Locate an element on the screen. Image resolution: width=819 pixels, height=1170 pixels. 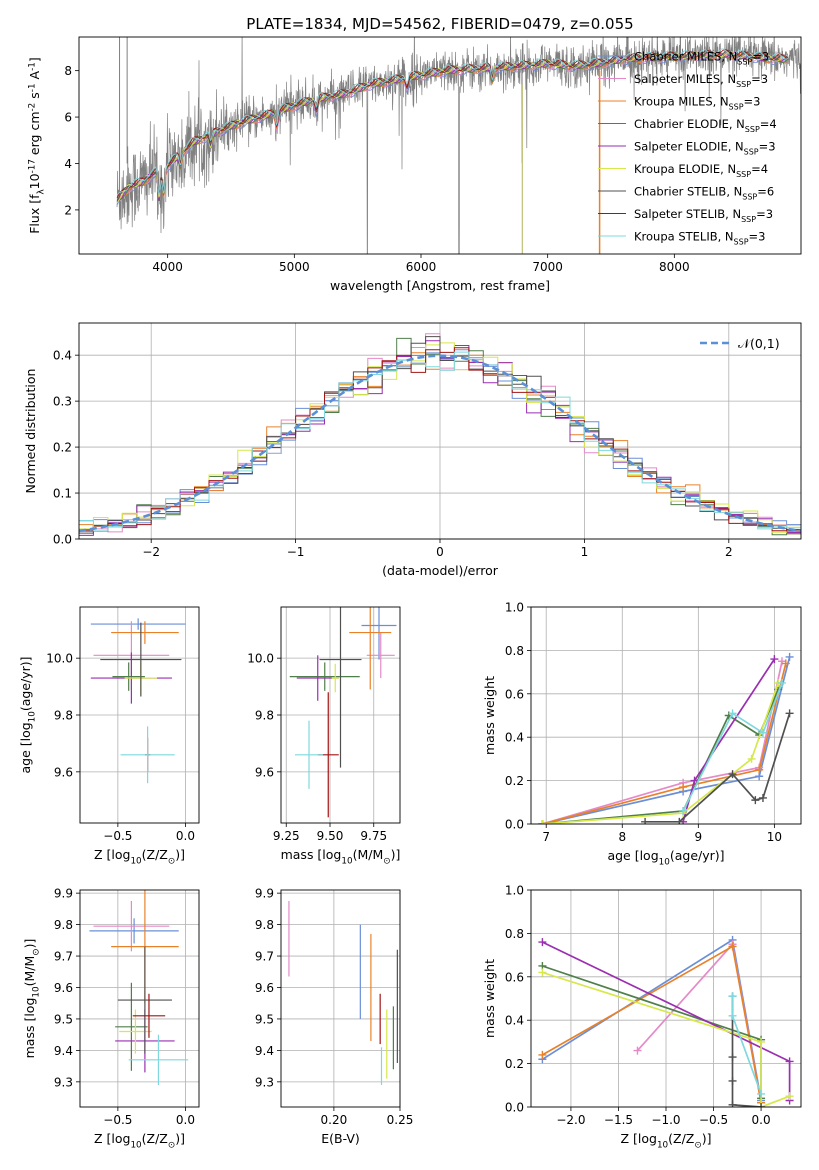
x-tick-label: 10 is located at coordinates (774, 837).